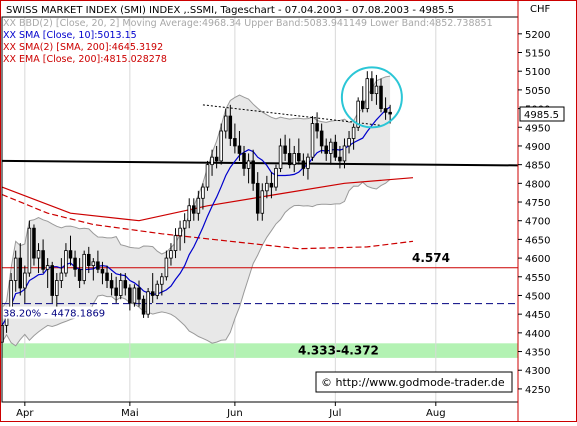  Describe the element at coordinates (260, 163) in the screenshot. I see `black-support-line` at that location.